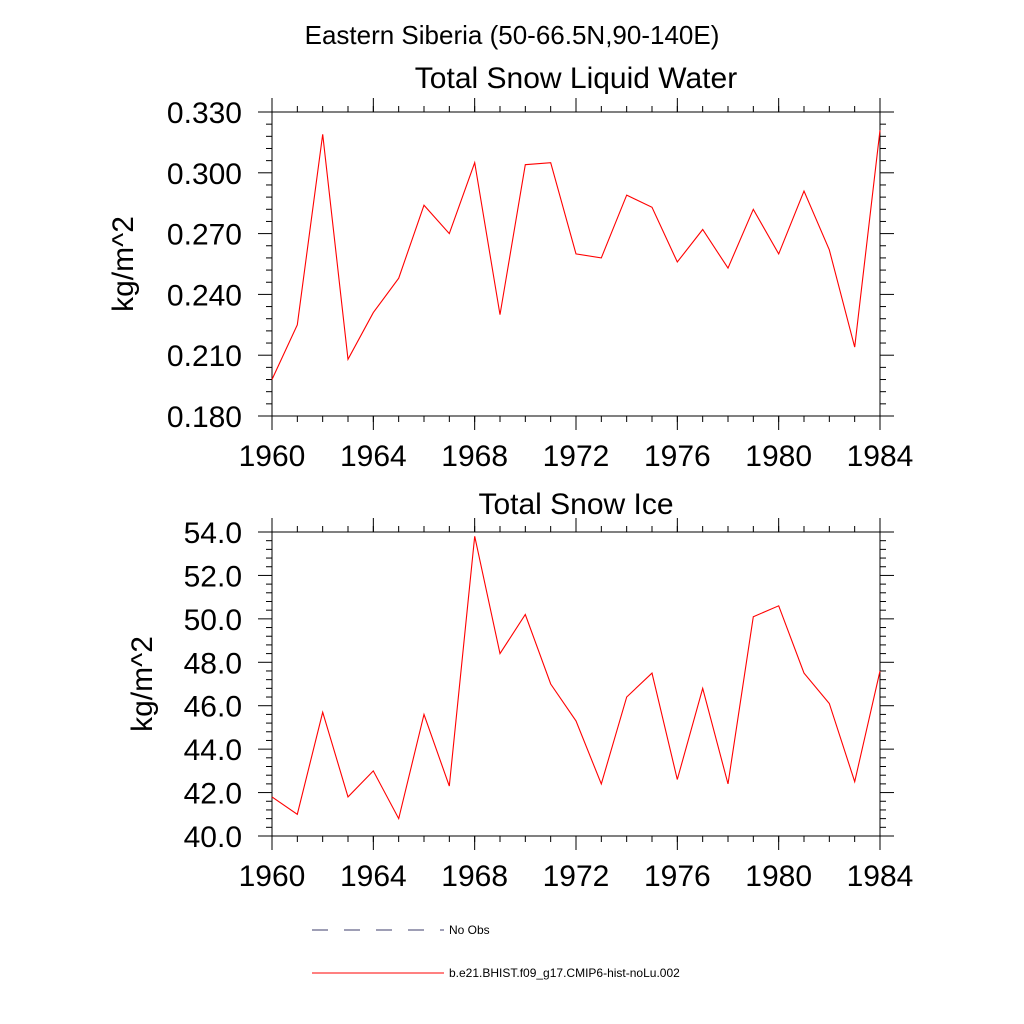 The image size is (1024, 1024). What do you see at coordinates (575, 504) in the screenshot?
I see `chart-title: Total Snow Ice` at bounding box center [575, 504].